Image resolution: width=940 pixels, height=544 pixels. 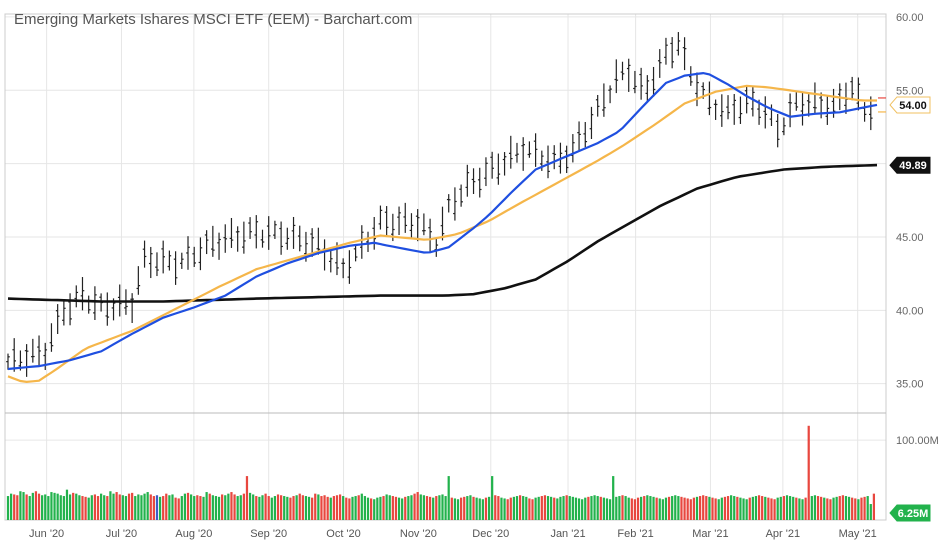 I want to click on price-tick-label: 40.00, so click(x=910, y=311).